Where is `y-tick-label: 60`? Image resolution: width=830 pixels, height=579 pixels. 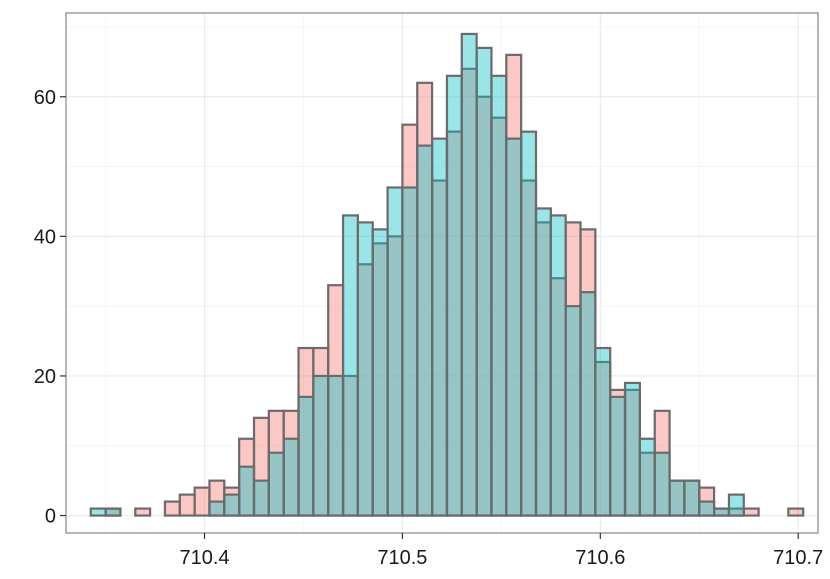
y-tick-label: 60 is located at coordinates (45, 98).